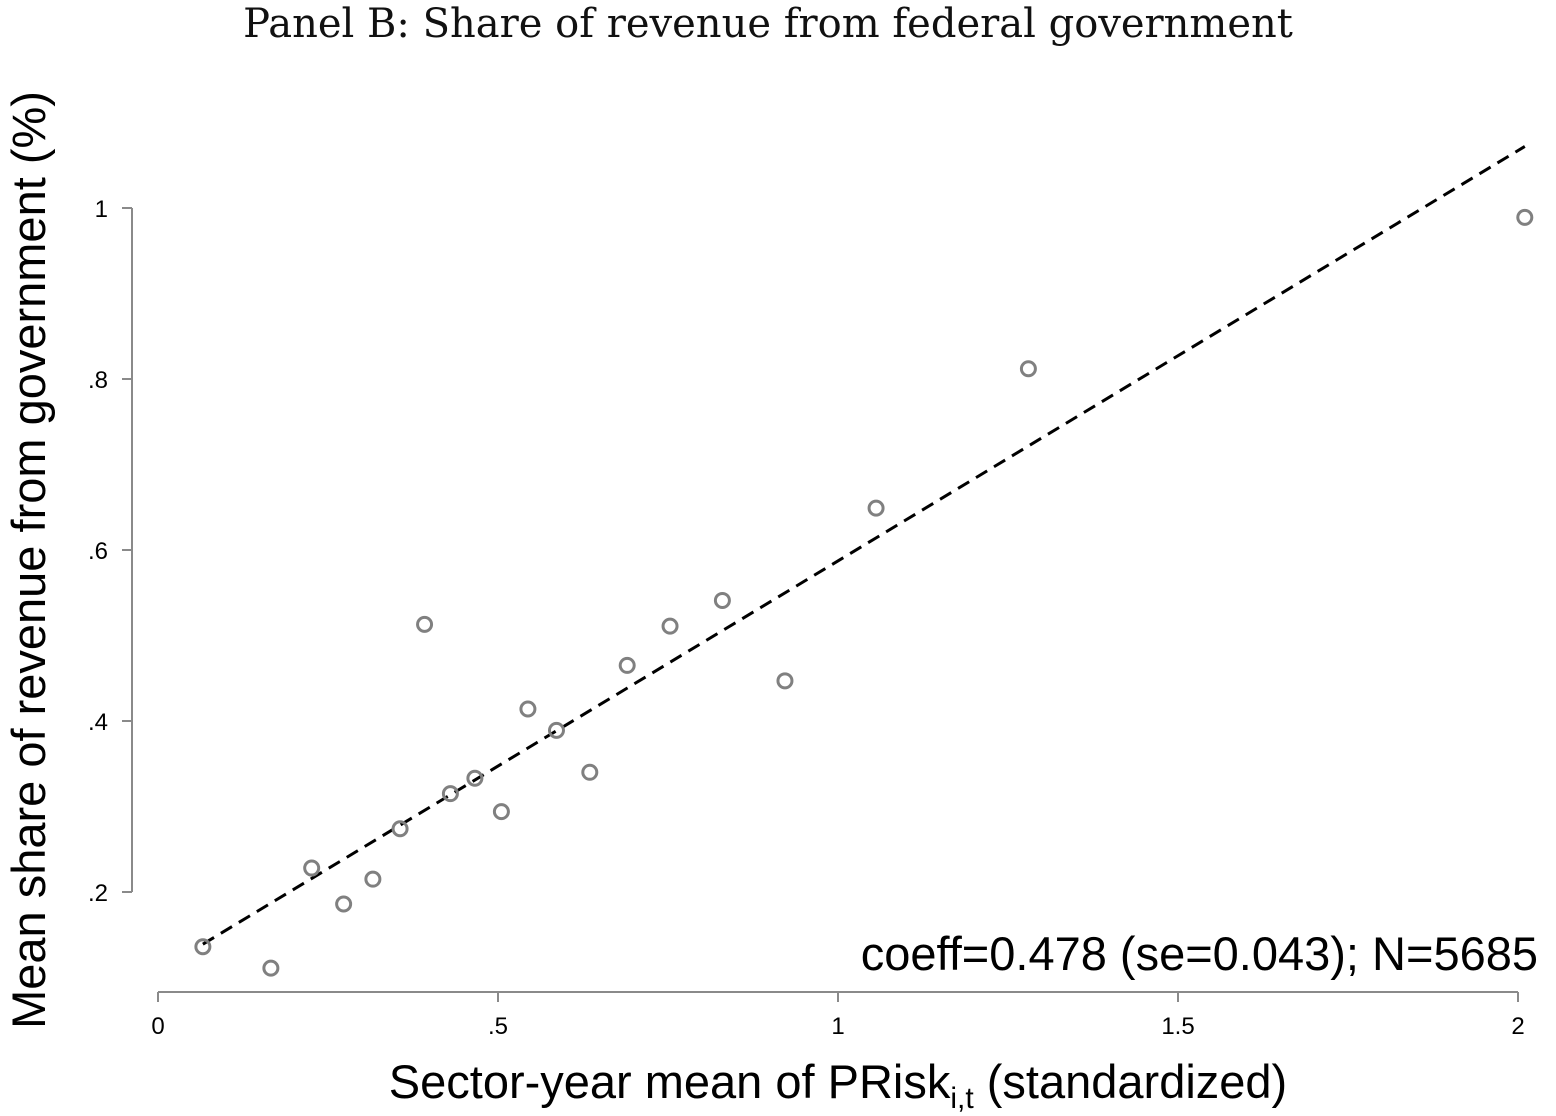 The image size is (1556, 1116). I want to click on x-ticks: 0 .5 1 1.5 2, so click(838, 1016).